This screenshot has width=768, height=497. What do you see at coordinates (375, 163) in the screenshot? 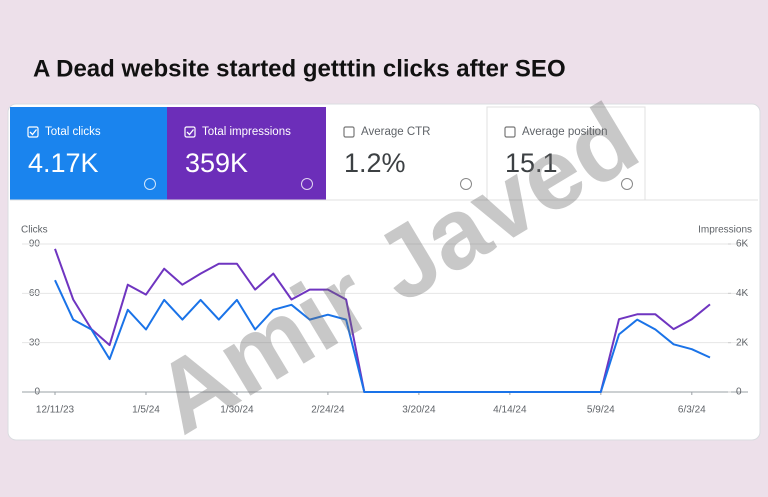
I see `metric-value: 1.2%` at bounding box center [375, 163].